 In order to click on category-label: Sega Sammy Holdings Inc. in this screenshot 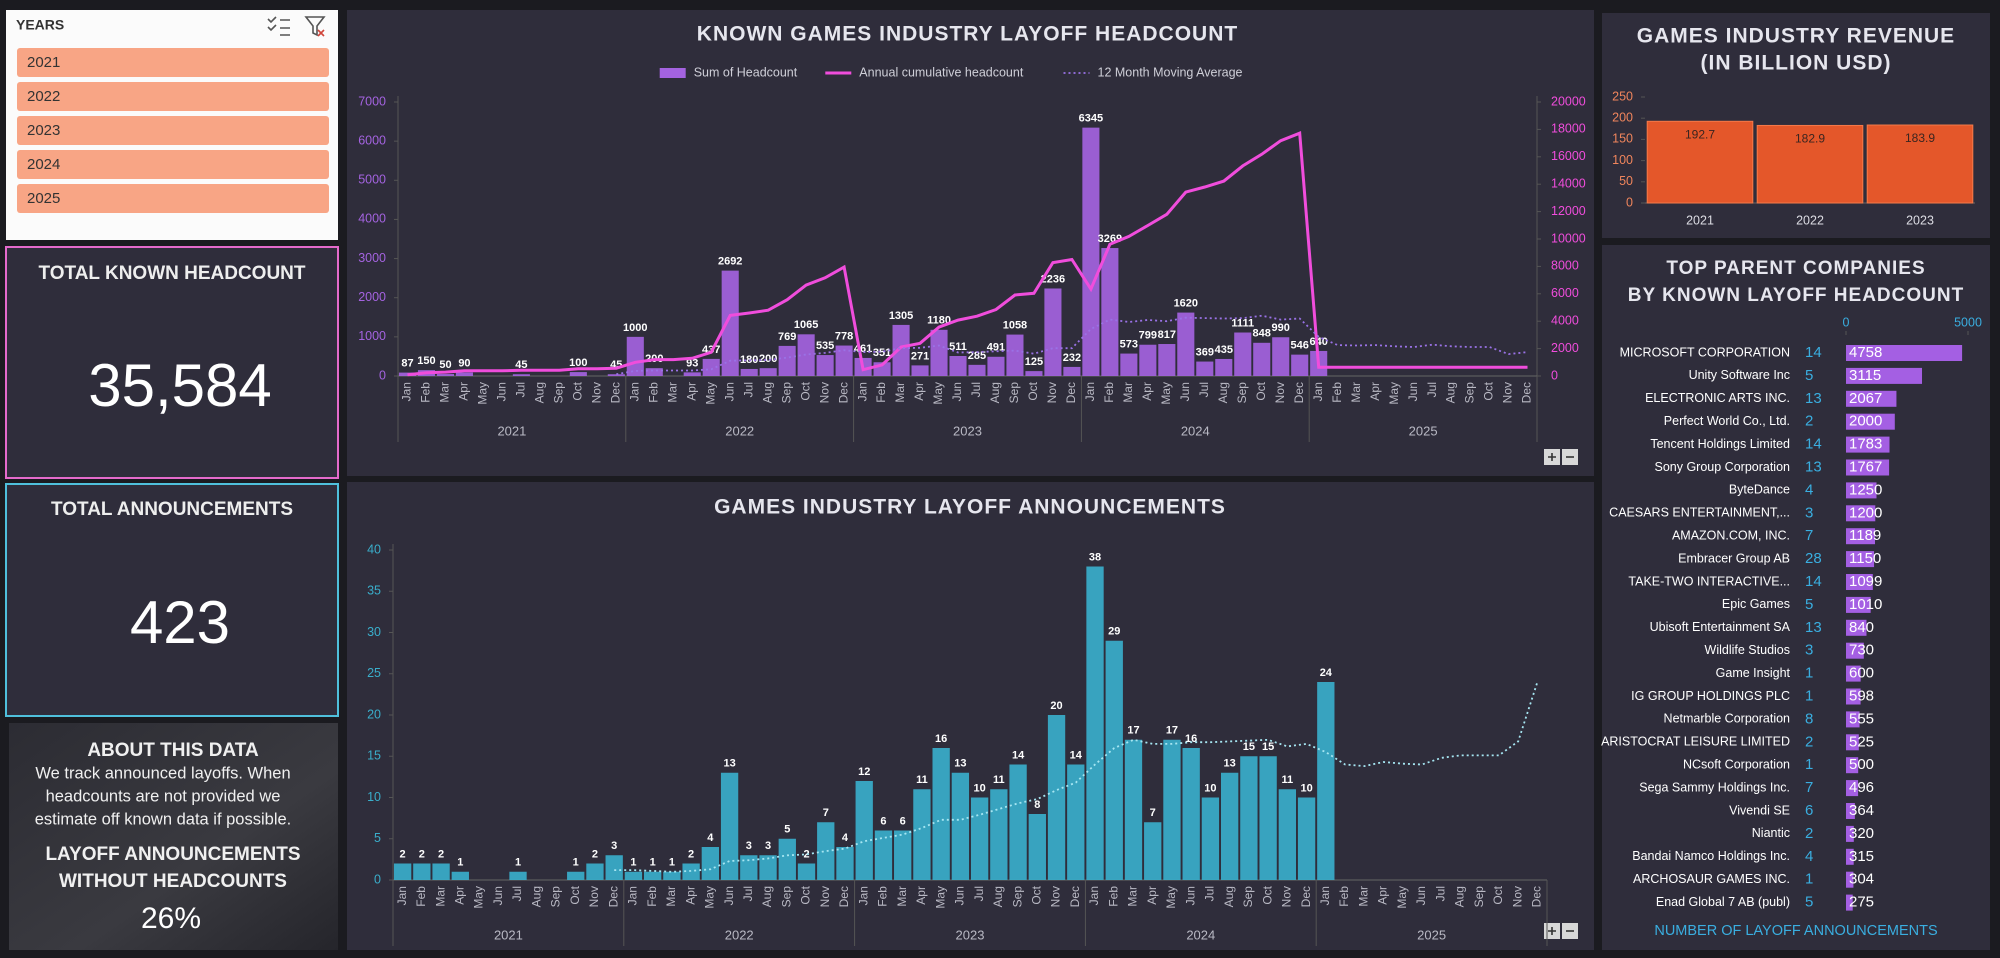, I will do `click(1714, 787)`.